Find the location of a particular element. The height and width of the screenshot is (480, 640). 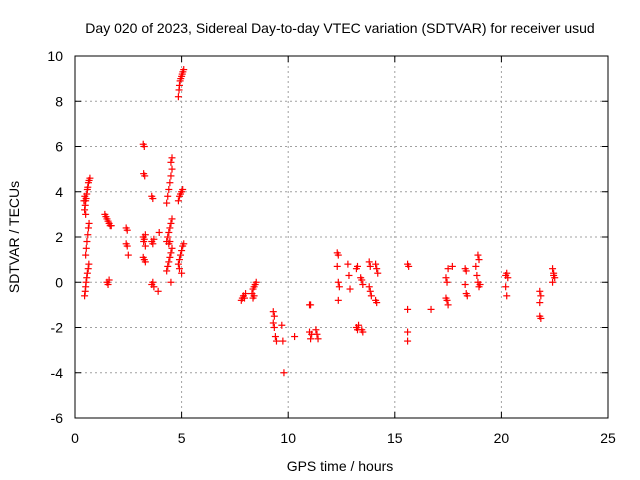

y-tick-label: -4 is located at coordinates (57, 373).